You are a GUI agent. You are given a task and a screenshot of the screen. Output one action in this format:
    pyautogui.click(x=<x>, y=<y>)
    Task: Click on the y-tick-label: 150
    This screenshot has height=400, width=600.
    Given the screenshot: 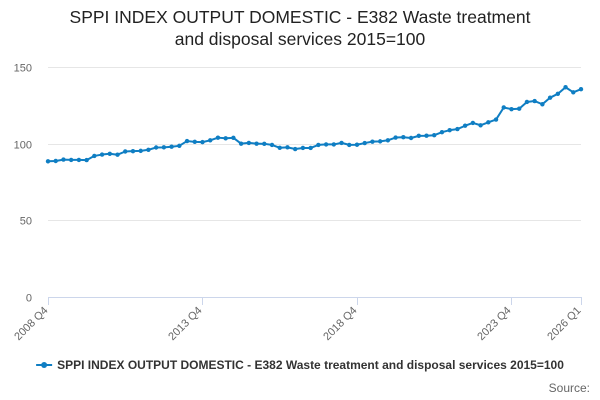 What is the action you would take?
    pyautogui.click(x=23, y=69)
    